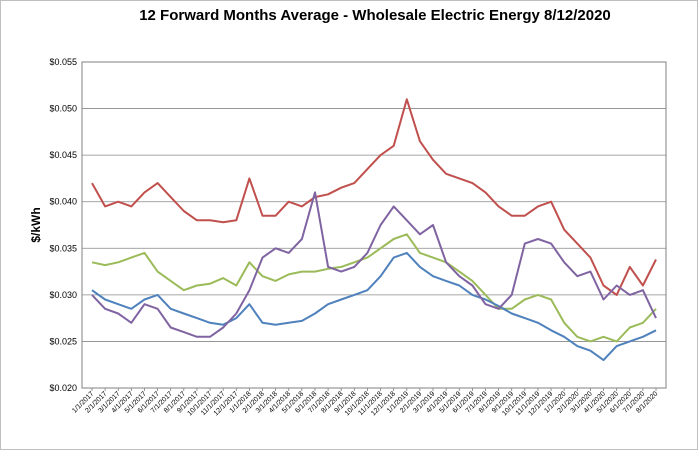  What do you see at coordinates (63, 62) in the screenshot?
I see `y-tick-label: $0.055` at bounding box center [63, 62].